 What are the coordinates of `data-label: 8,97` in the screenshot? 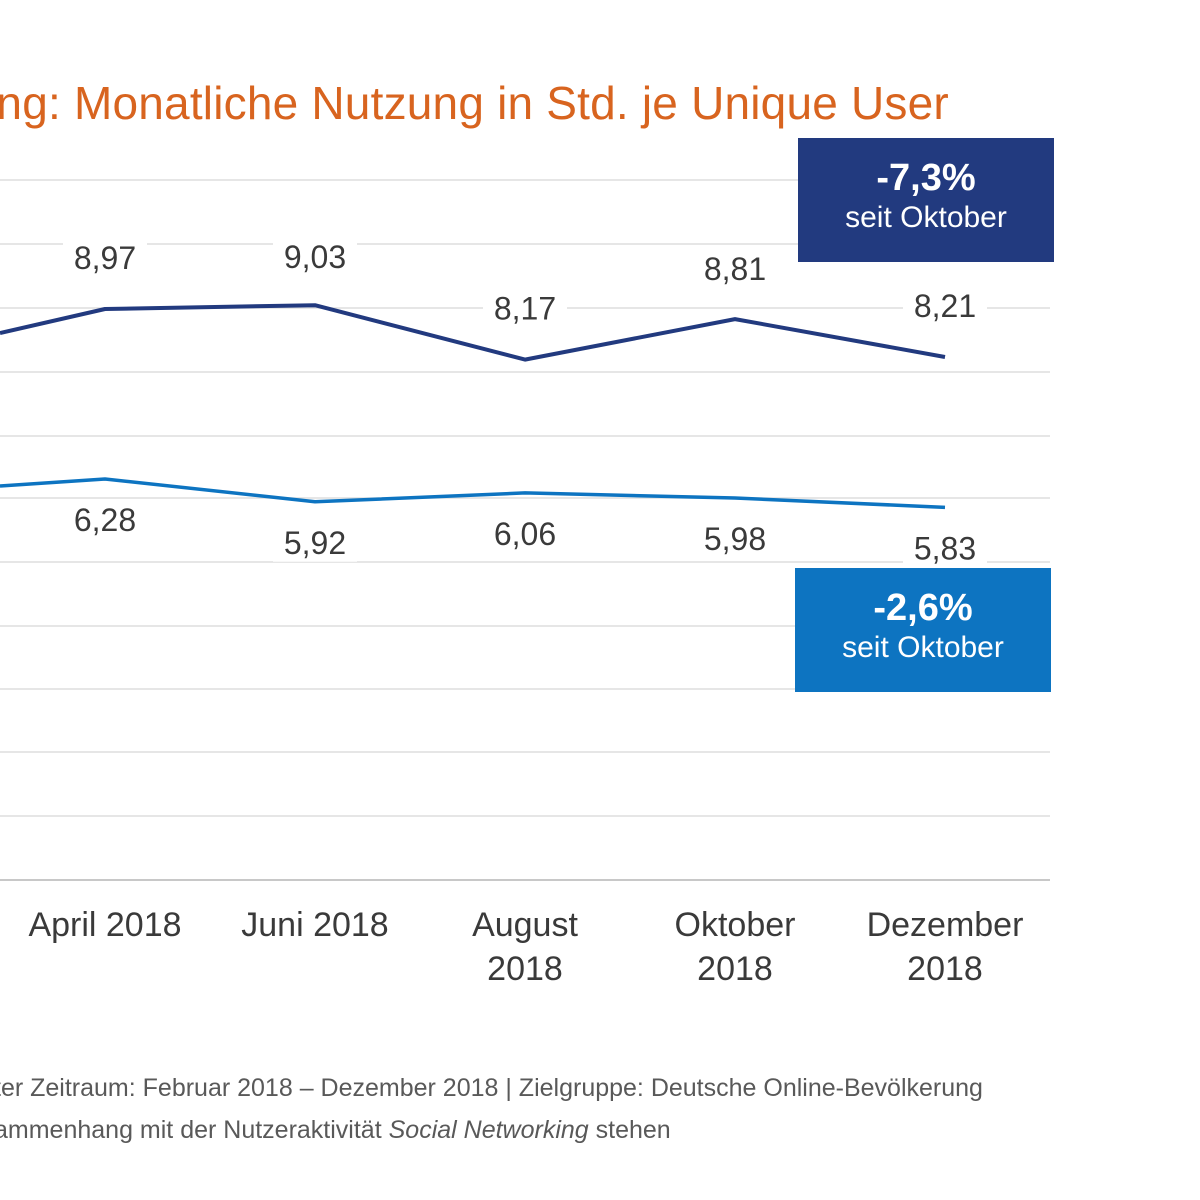 It's located at (105, 258).